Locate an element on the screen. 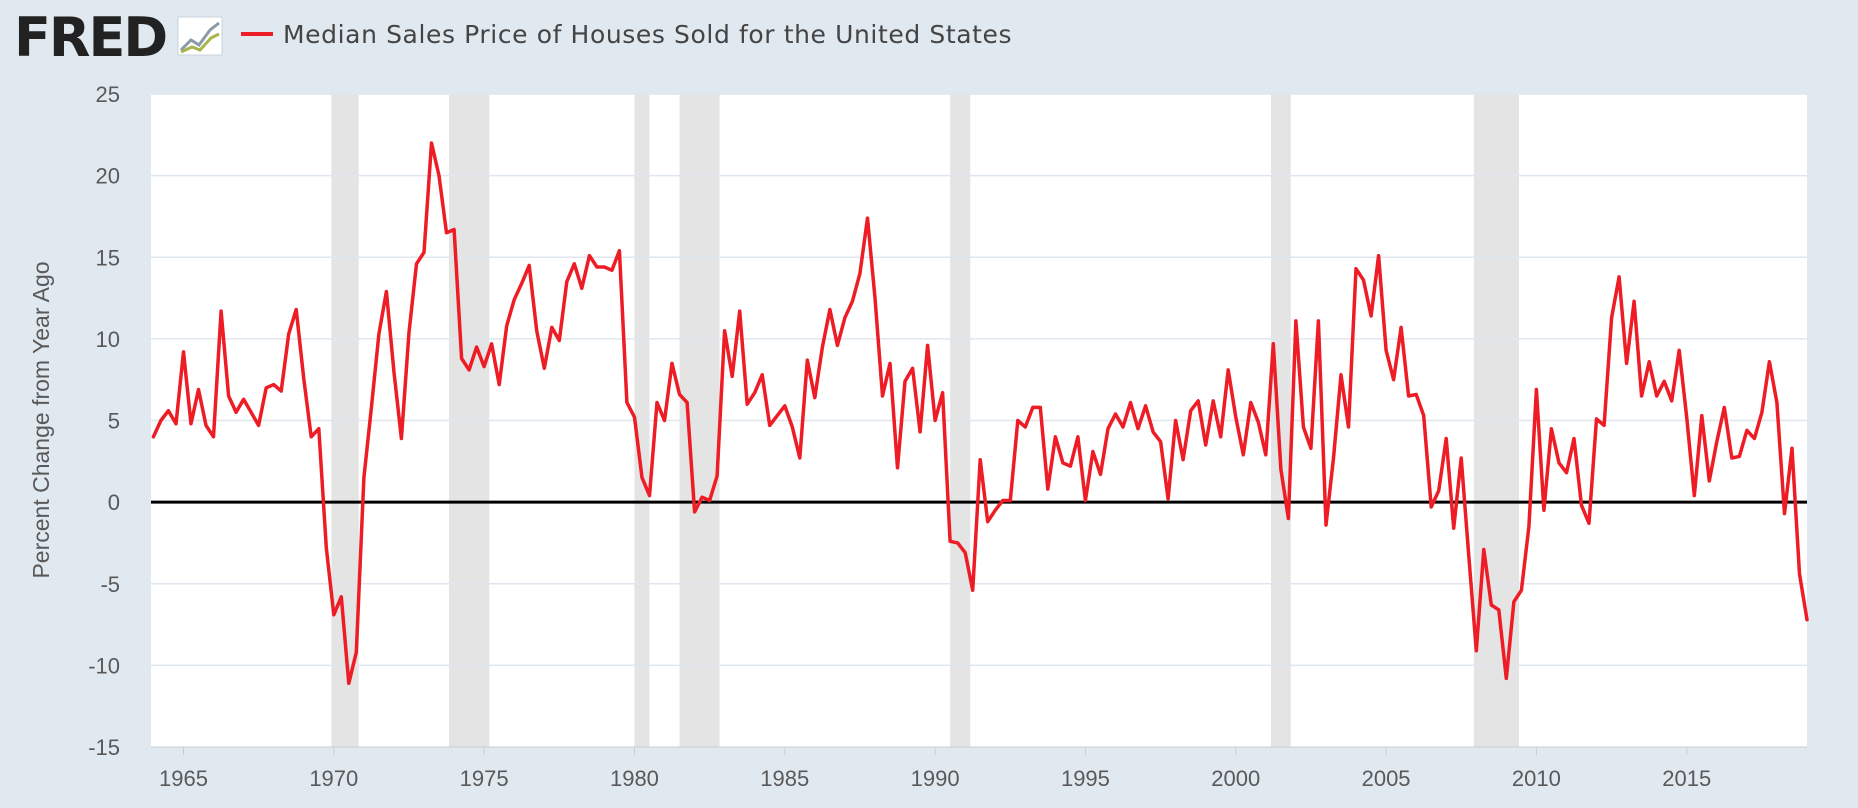 The height and width of the screenshot is (808, 1858). x-tick-label: 2010 is located at coordinates (1536, 778).